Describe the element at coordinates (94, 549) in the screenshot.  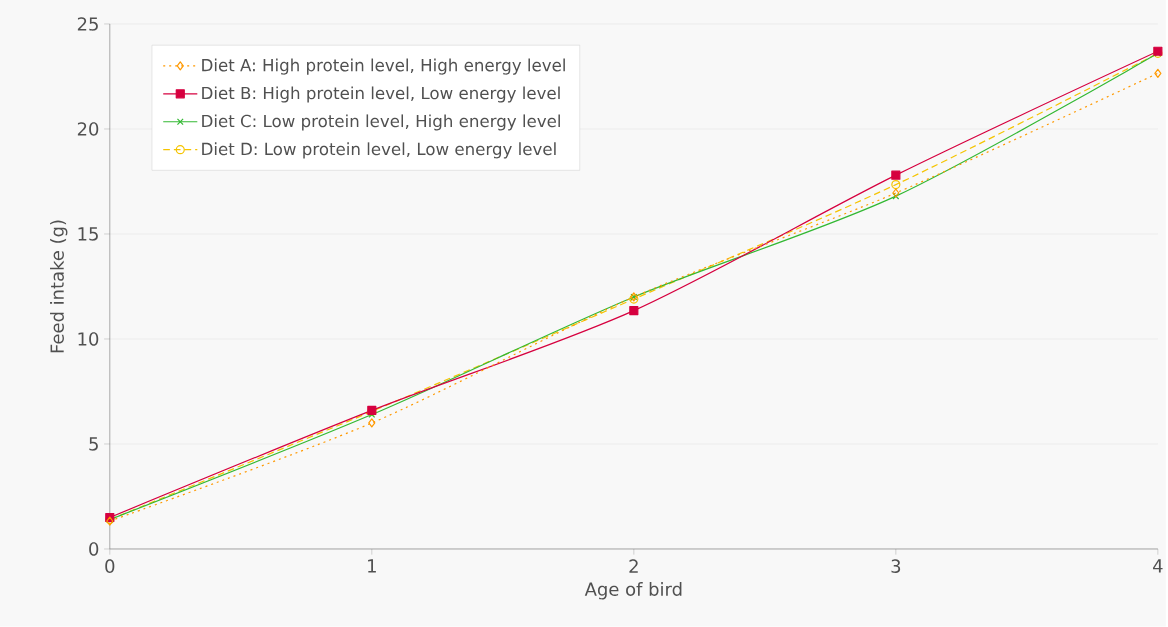
I see `y-tick-label: 0` at that location.